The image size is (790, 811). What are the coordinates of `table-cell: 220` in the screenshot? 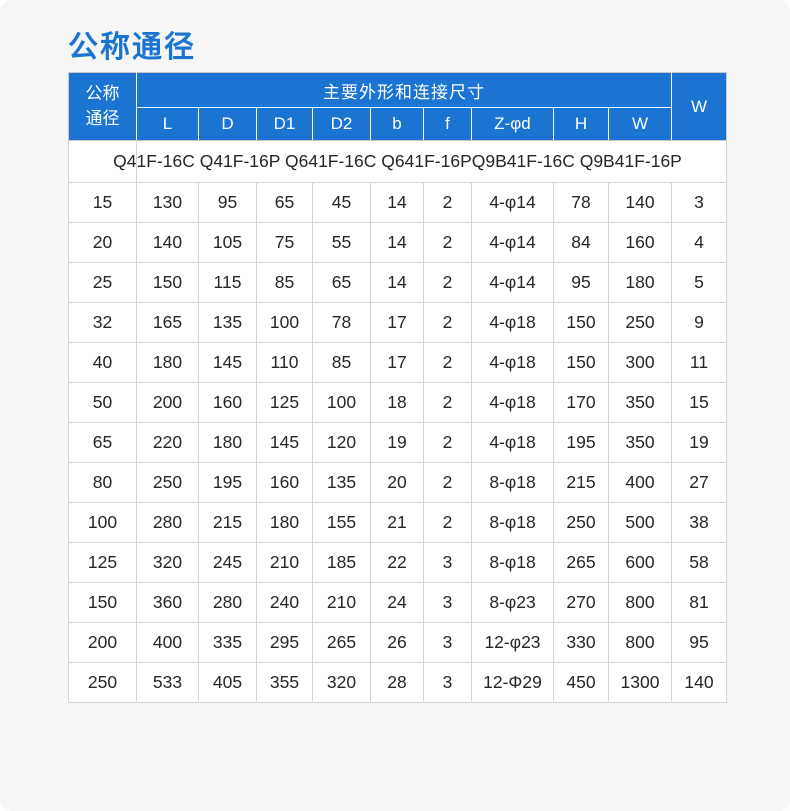 It's located at (167, 442).